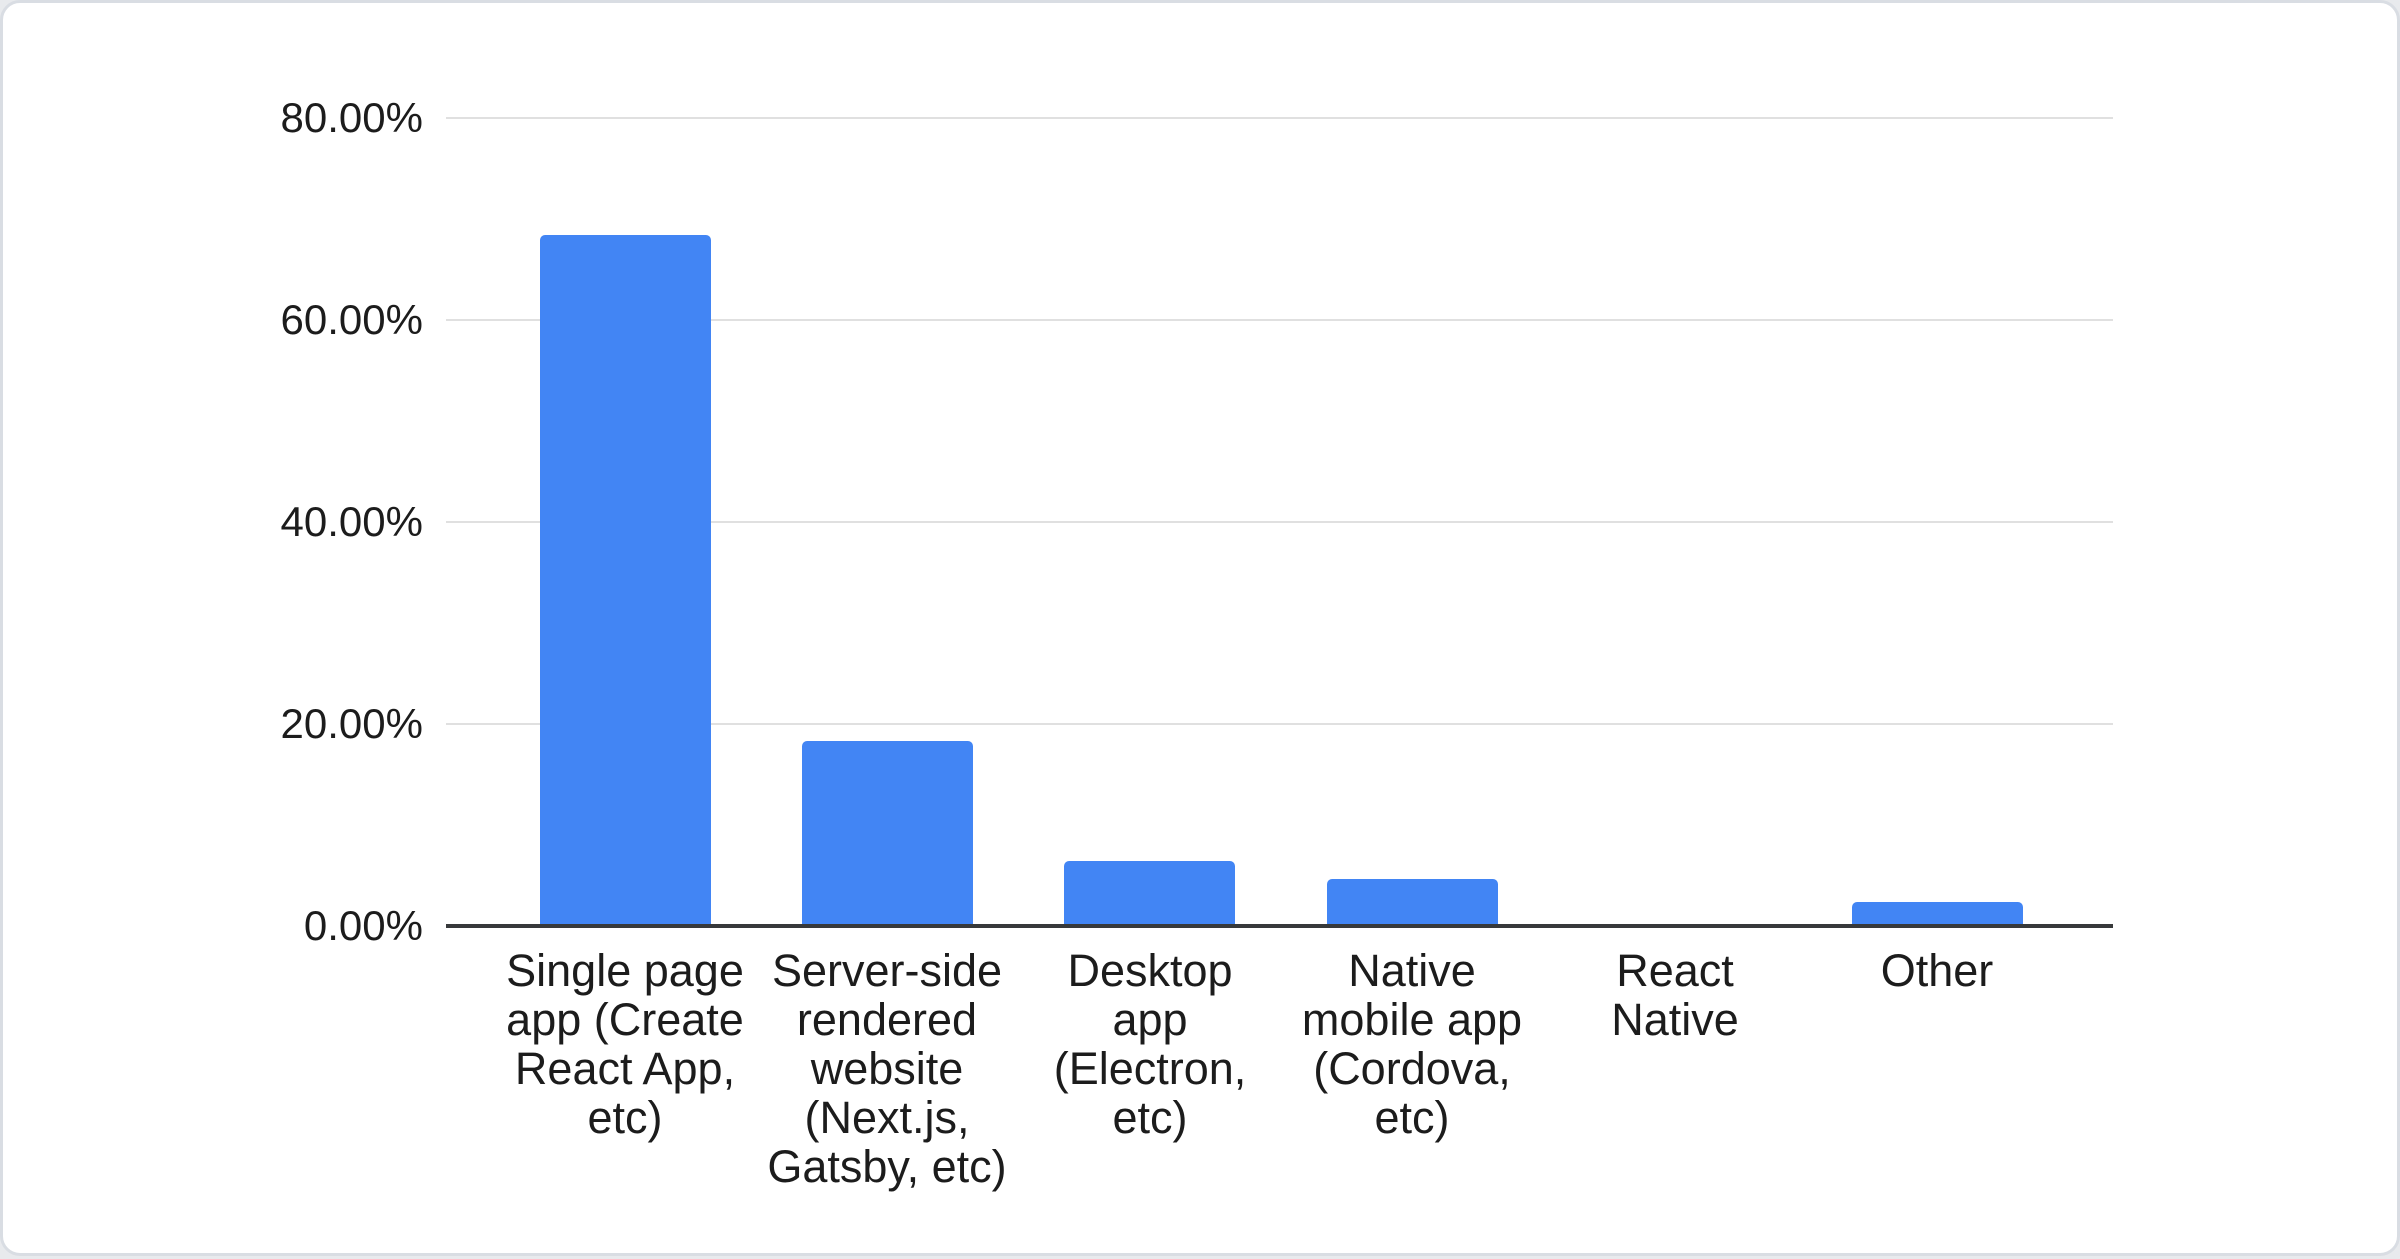 The height and width of the screenshot is (1259, 2400). Describe the element at coordinates (351, 521) in the screenshot. I see `y-tick-label: 40.00%` at that location.